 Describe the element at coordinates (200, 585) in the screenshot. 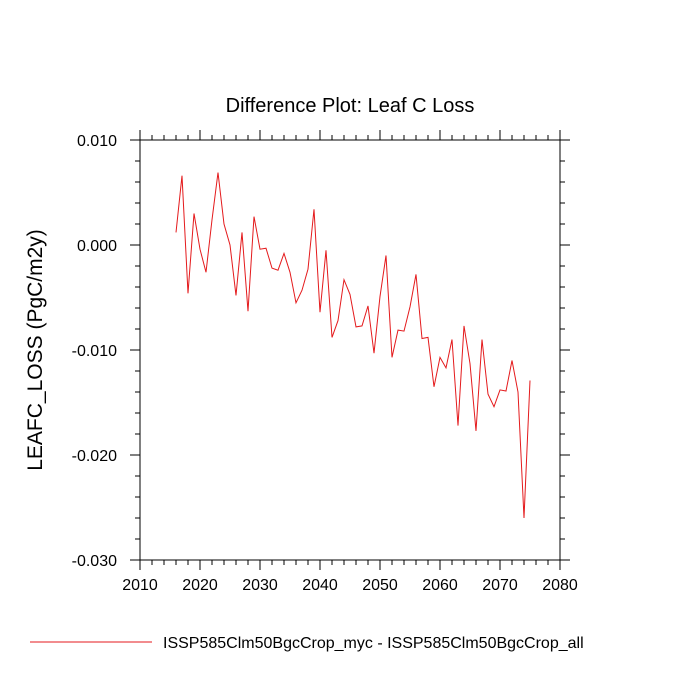

I see `x-tick-label: 2020` at that location.